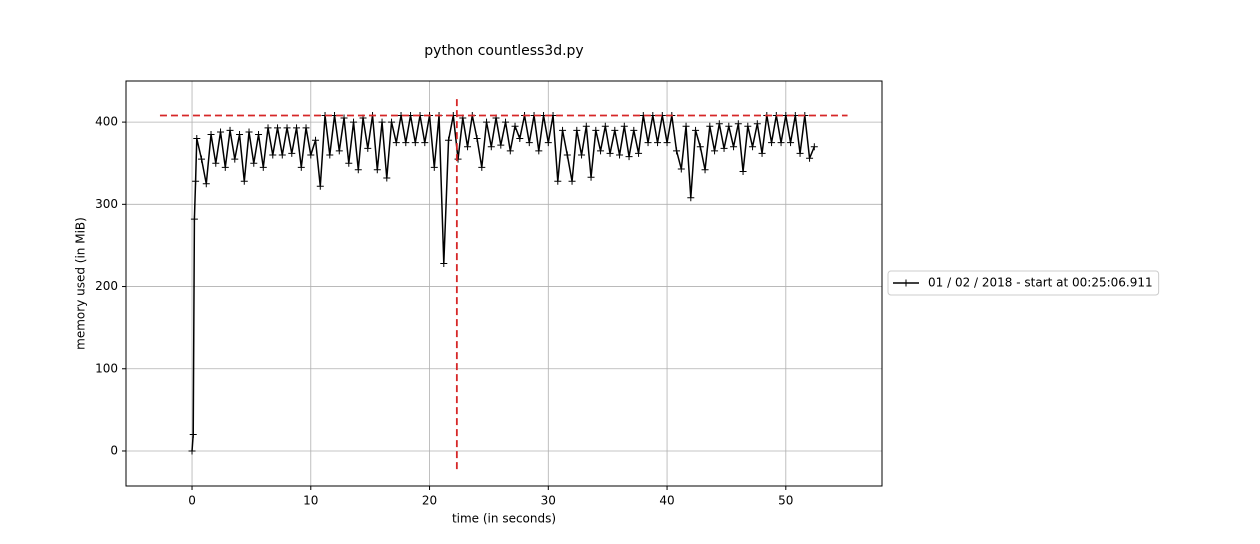  What do you see at coordinates (81, 283) in the screenshot?
I see `y-axis-label: memory used (in MiB)` at bounding box center [81, 283].